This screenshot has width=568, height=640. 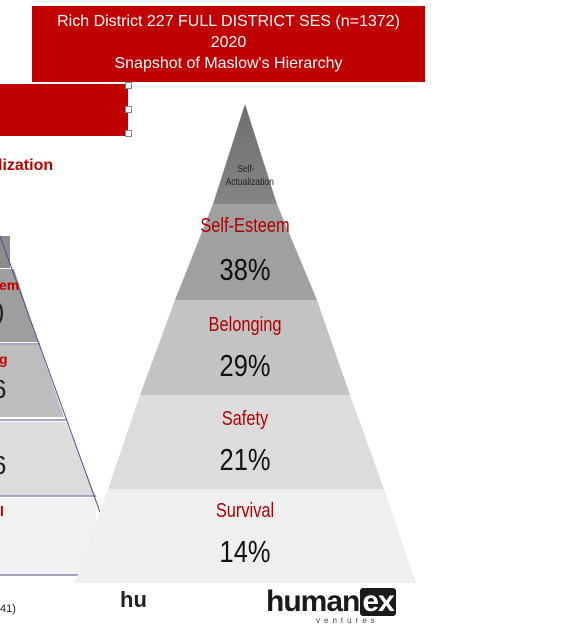 What do you see at coordinates (27, 165) in the screenshot?
I see `left-top-label: lization` at bounding box center [27, 165].